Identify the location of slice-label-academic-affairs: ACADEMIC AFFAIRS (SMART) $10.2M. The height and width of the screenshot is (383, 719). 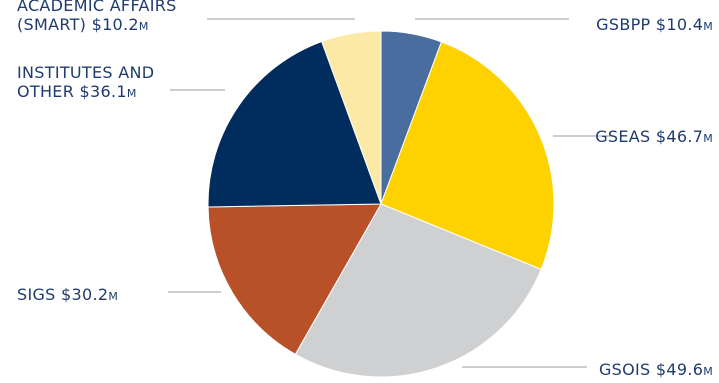
(97, 17).